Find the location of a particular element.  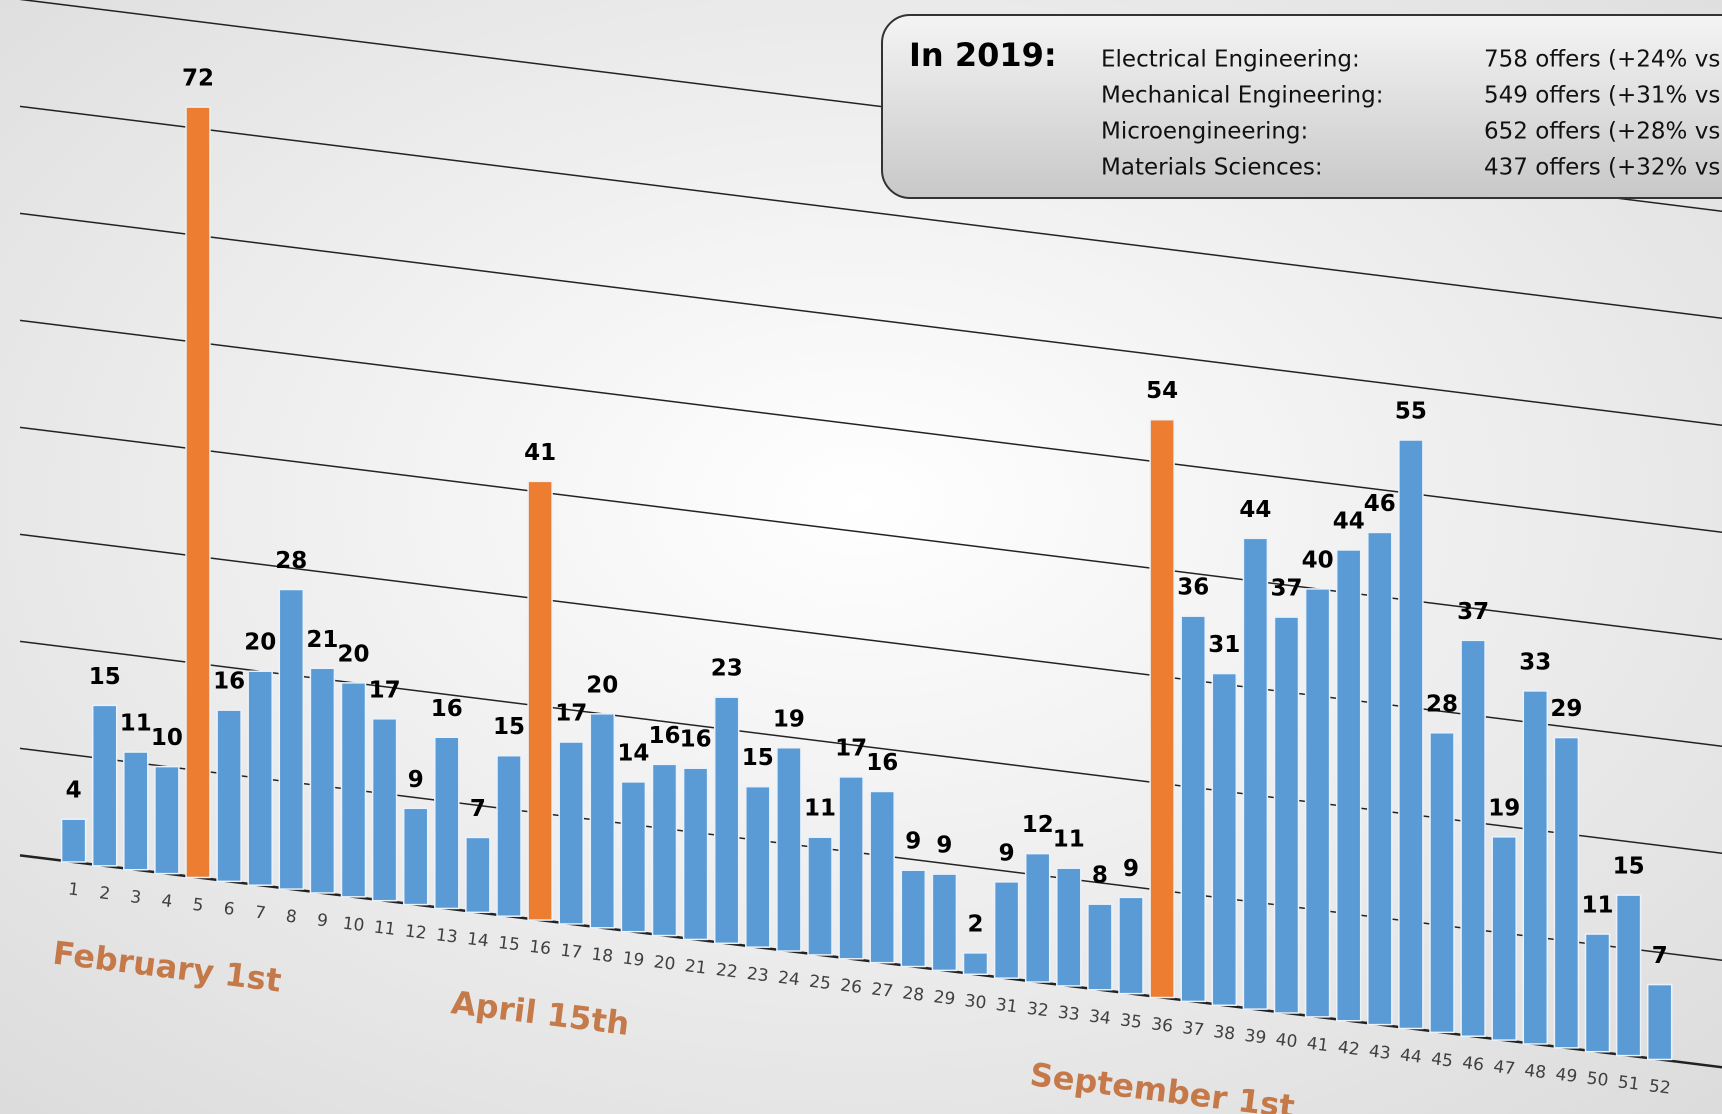

x-tick-label: 9 is located at coordinates (322, 920).